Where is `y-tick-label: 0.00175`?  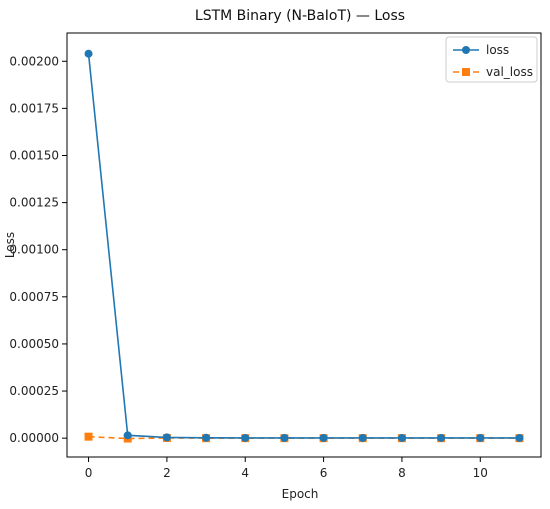 y-tick-label: 0.00175 is located at coordinates (34, 108).